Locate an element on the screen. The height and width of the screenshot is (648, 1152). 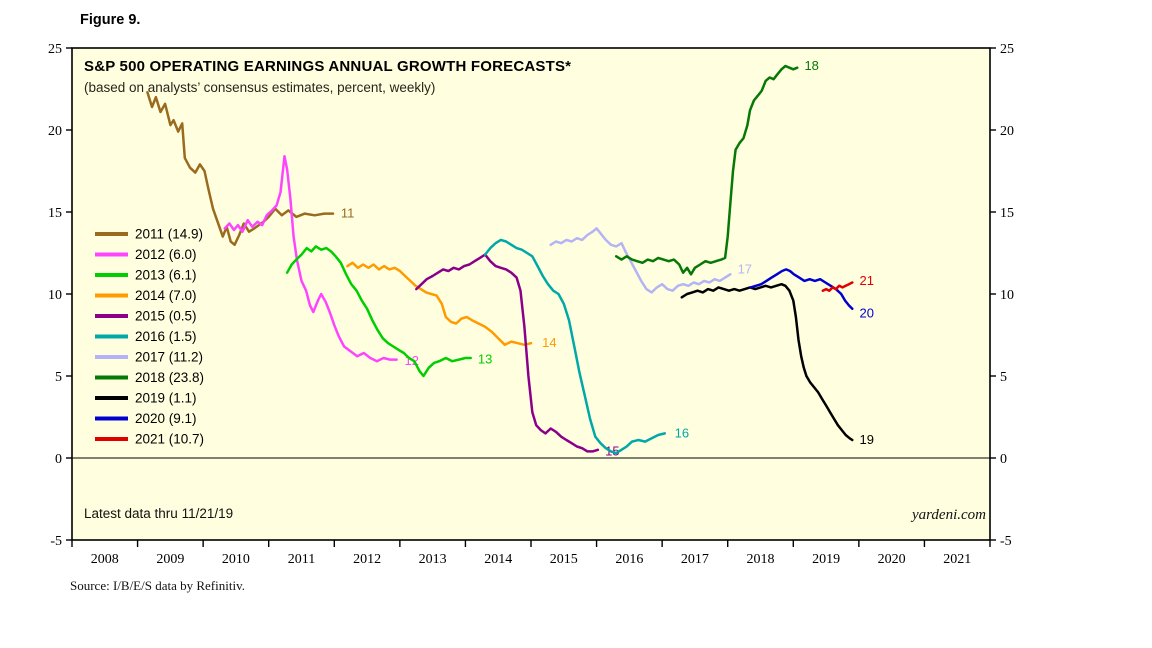
legend-label-2020: 2020 (9.1) is located at coordinates (166, 418).